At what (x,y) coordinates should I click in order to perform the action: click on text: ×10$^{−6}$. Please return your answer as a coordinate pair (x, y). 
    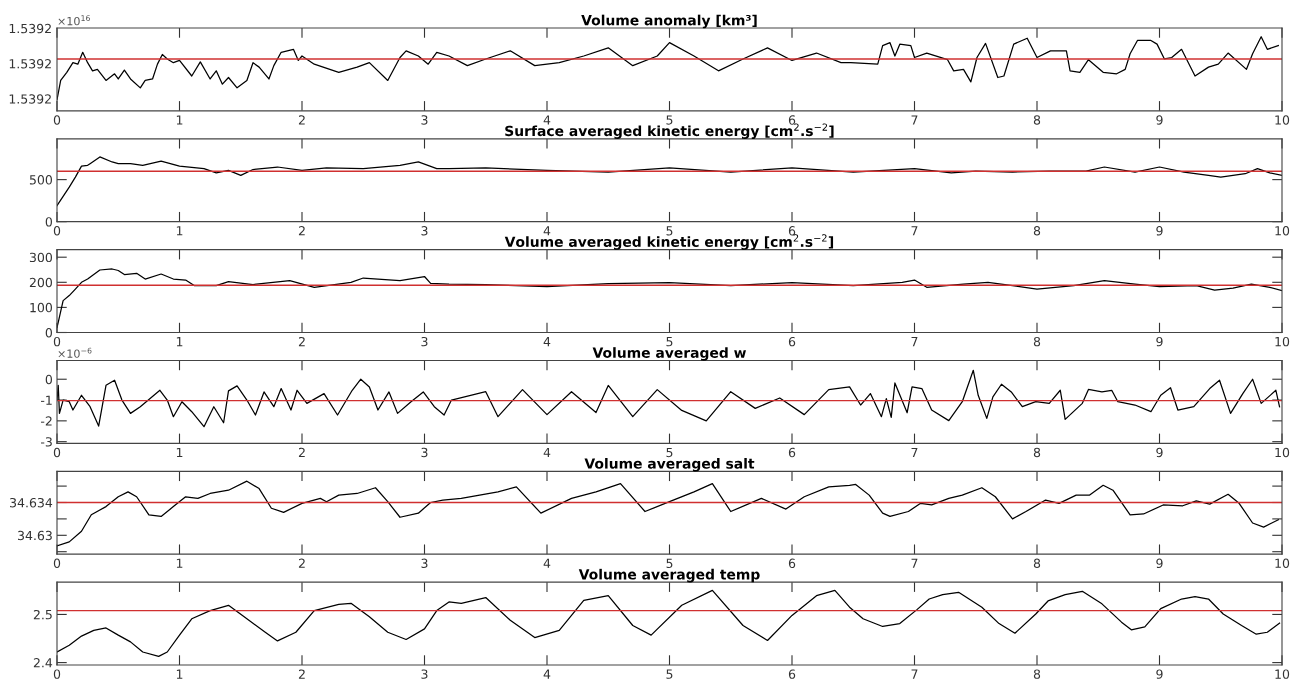
    Looking at the image, I should click on (75, 352).